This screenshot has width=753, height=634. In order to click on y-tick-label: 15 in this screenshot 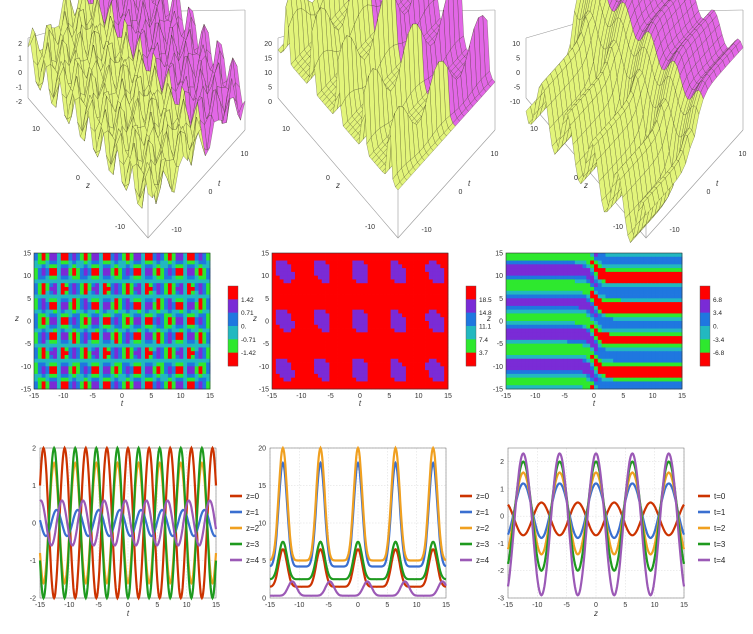, I will do `click(27, 254)`.